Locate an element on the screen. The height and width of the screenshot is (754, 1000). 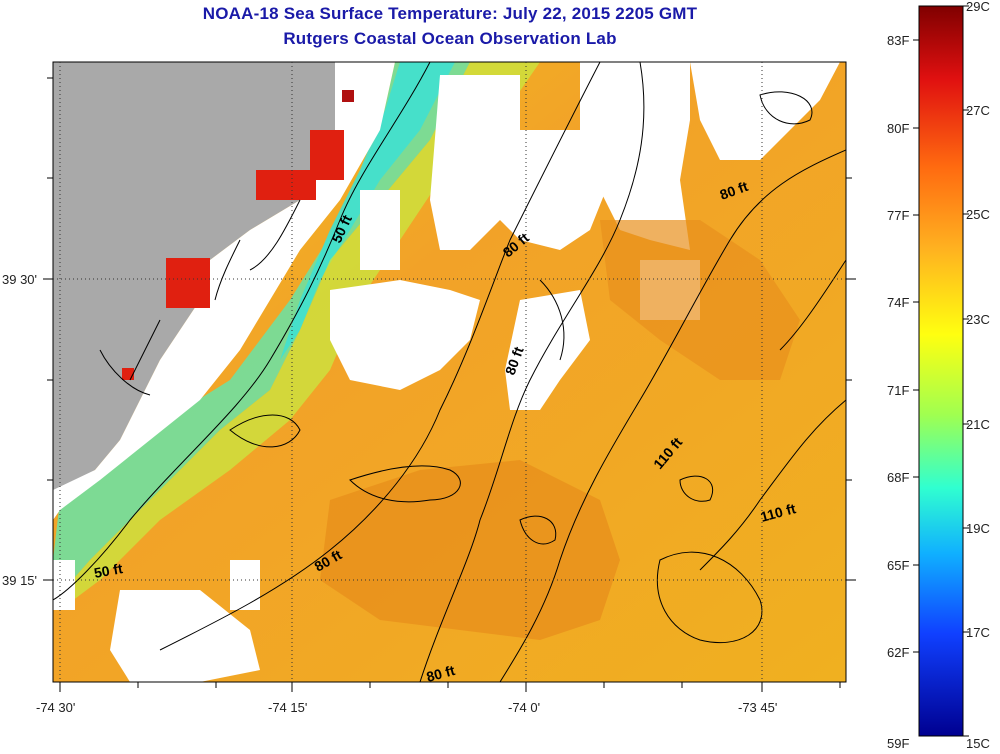
lon-label: -74 0' is located at coordinates (524, 707).